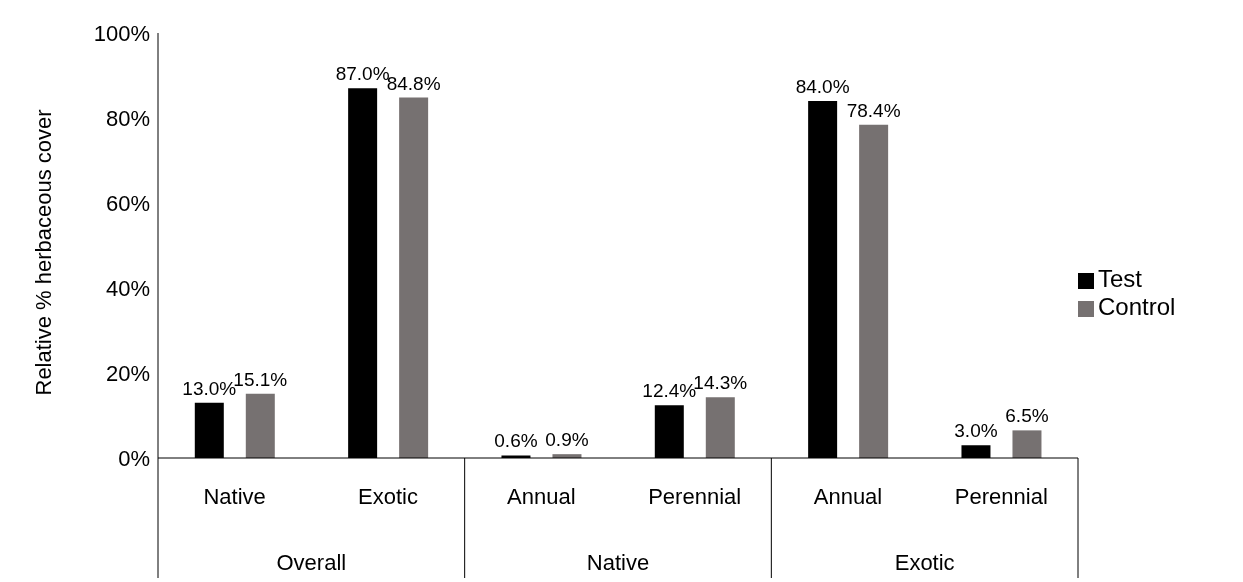 This screenshot has width=1243, height=582. Describe the element at coordinates (924, 562) in the screenshot. I see `text: Exotic` at that location.